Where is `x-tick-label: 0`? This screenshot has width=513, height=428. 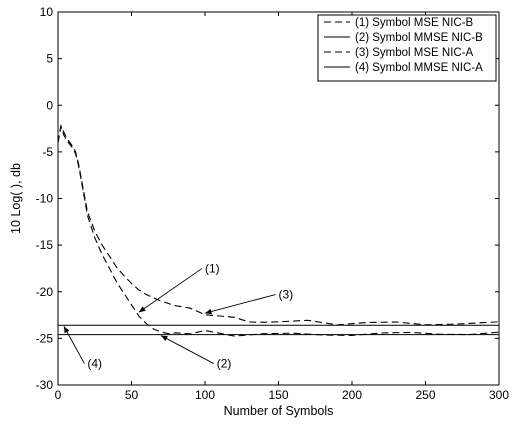 x-tick-label: 0 is located at coordinates (58, 395).